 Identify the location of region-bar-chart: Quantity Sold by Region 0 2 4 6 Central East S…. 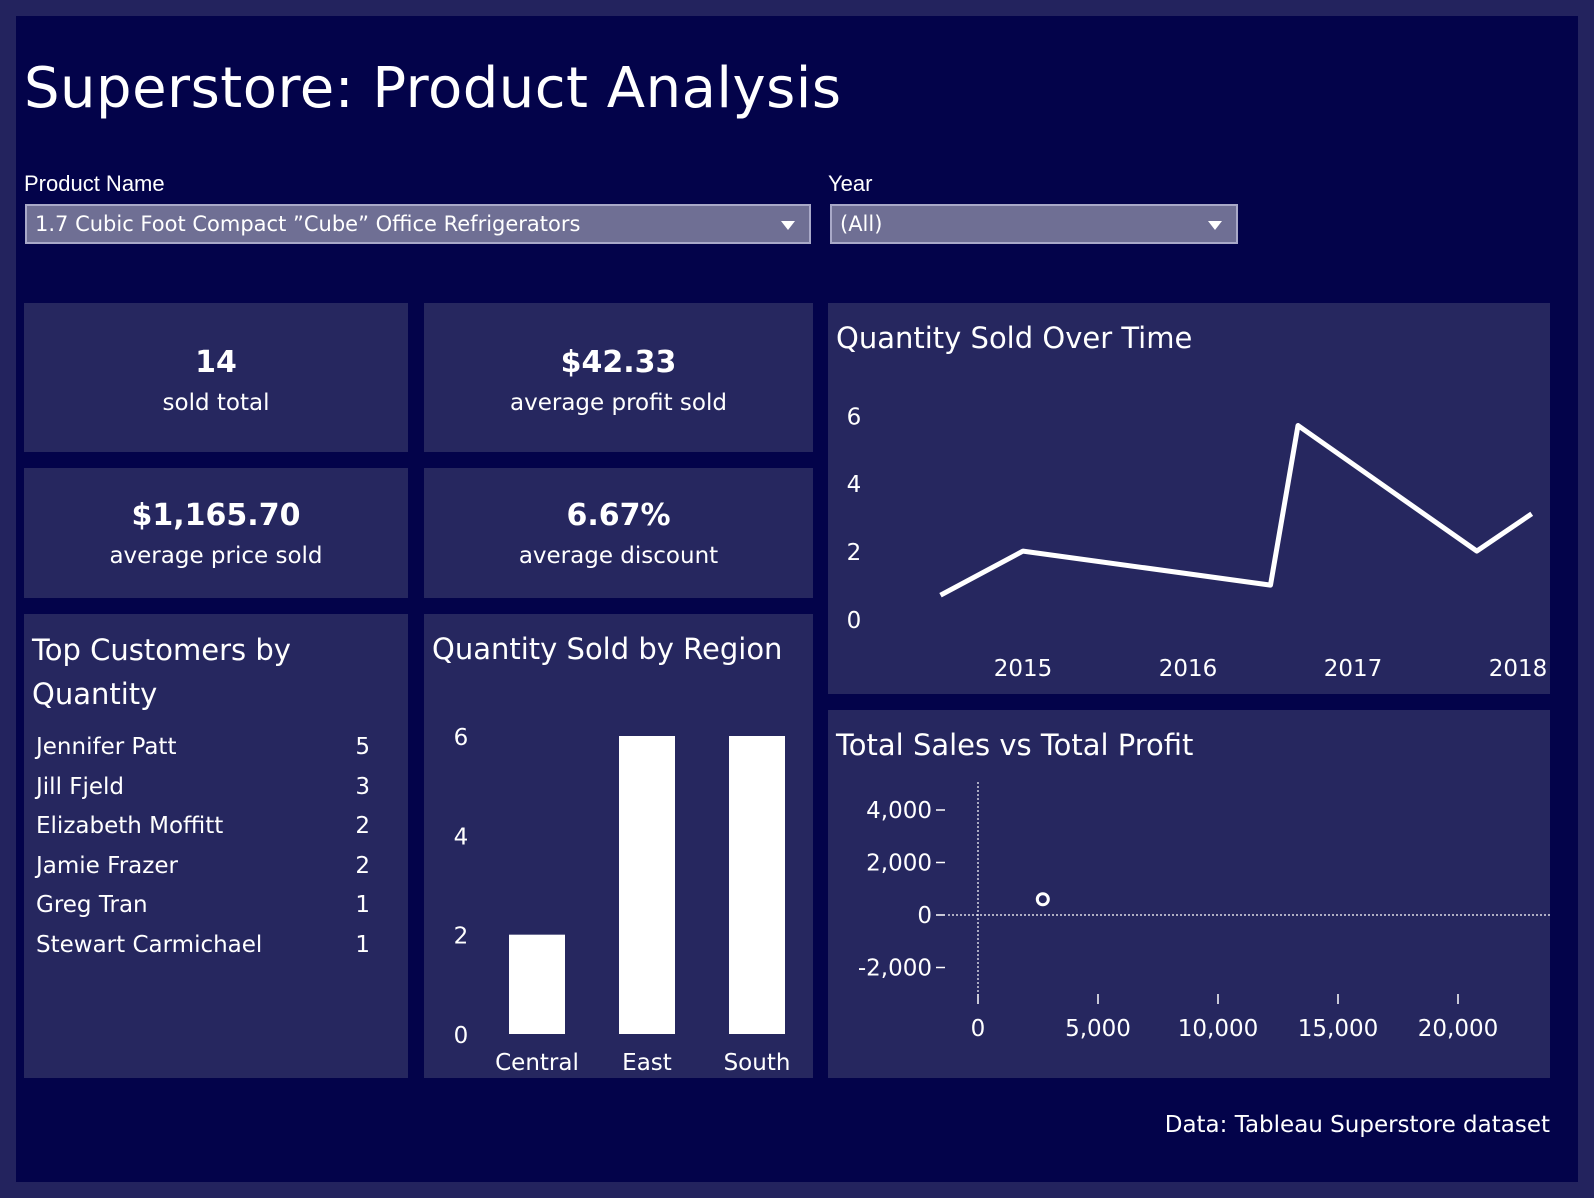
(611, 854).